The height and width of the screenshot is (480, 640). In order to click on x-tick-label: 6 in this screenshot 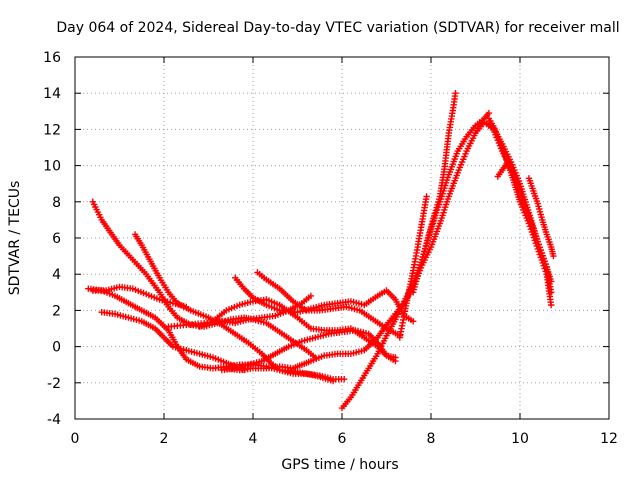, I will do `click(342, 439)`.